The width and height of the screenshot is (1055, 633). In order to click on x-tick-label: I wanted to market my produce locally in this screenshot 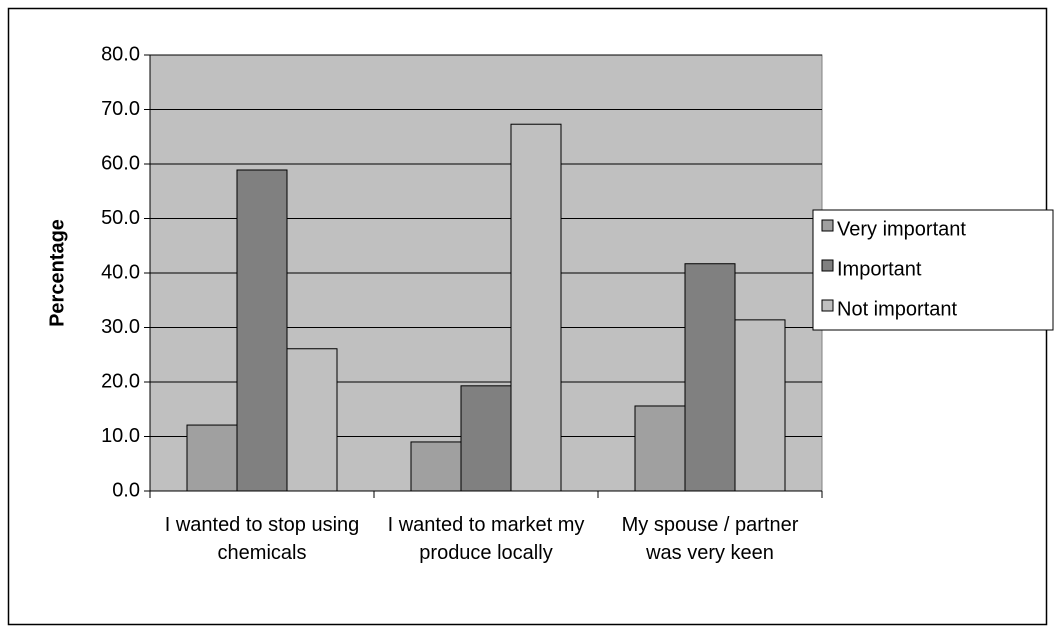, I will do `click(486, 539)`.